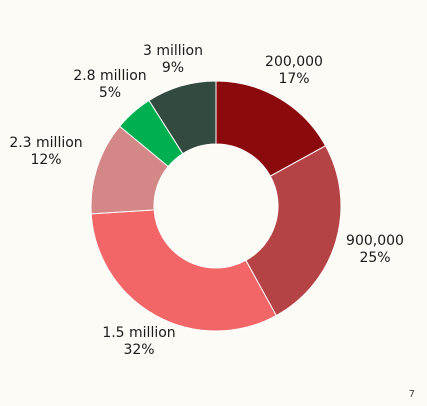 The image size is (427, 406). Describe the element at coordinates (138, 333) in the screenshot. I see `slice-value-label: 1.5 million` at that location.